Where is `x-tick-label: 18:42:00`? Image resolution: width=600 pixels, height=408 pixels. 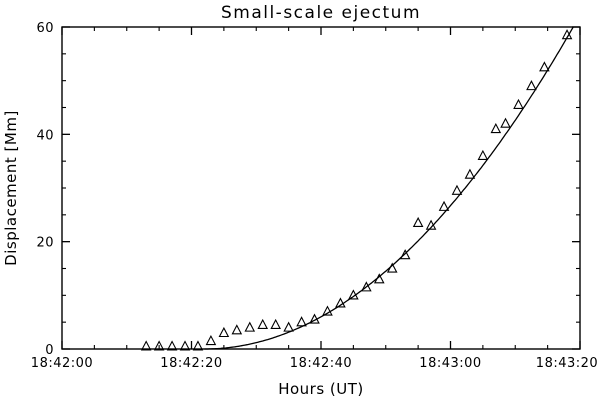 x-tick-label: 18:42:00 is located at coordinates (62, 363).